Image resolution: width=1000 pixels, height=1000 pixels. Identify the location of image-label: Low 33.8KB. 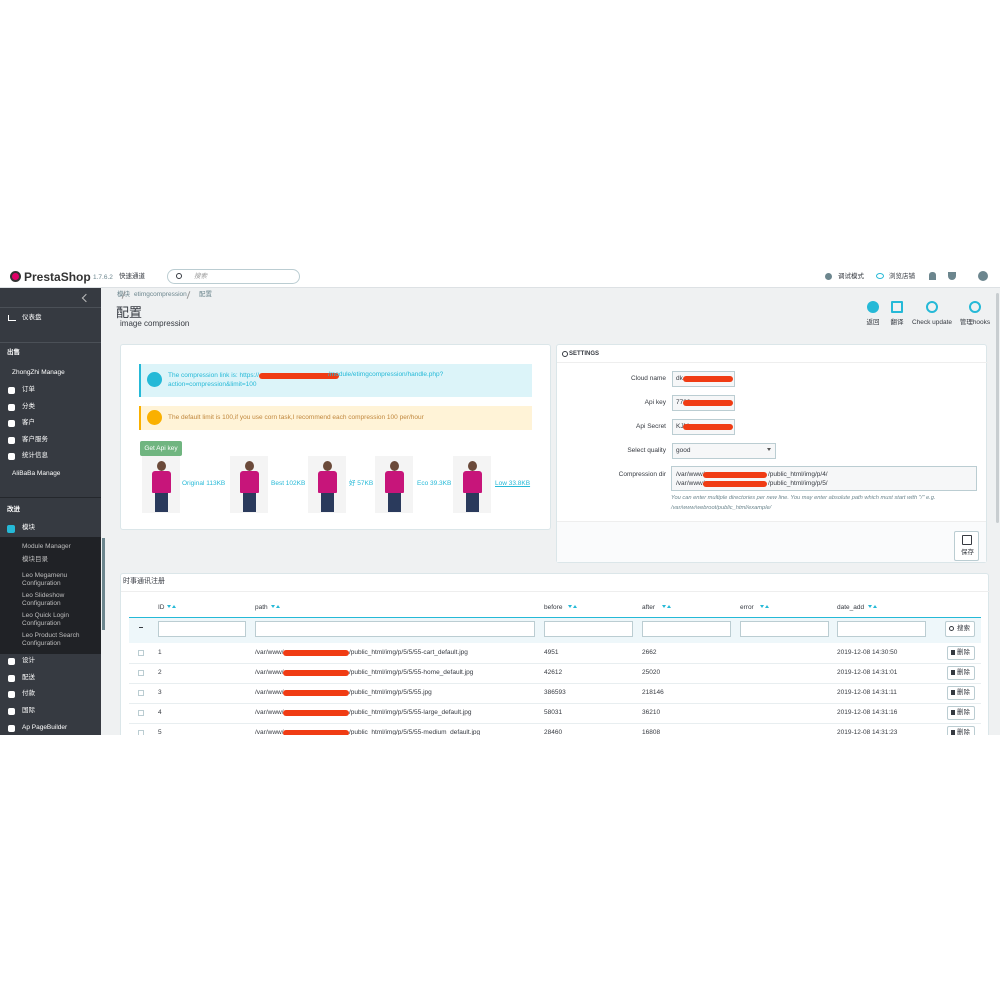
(513, 483).